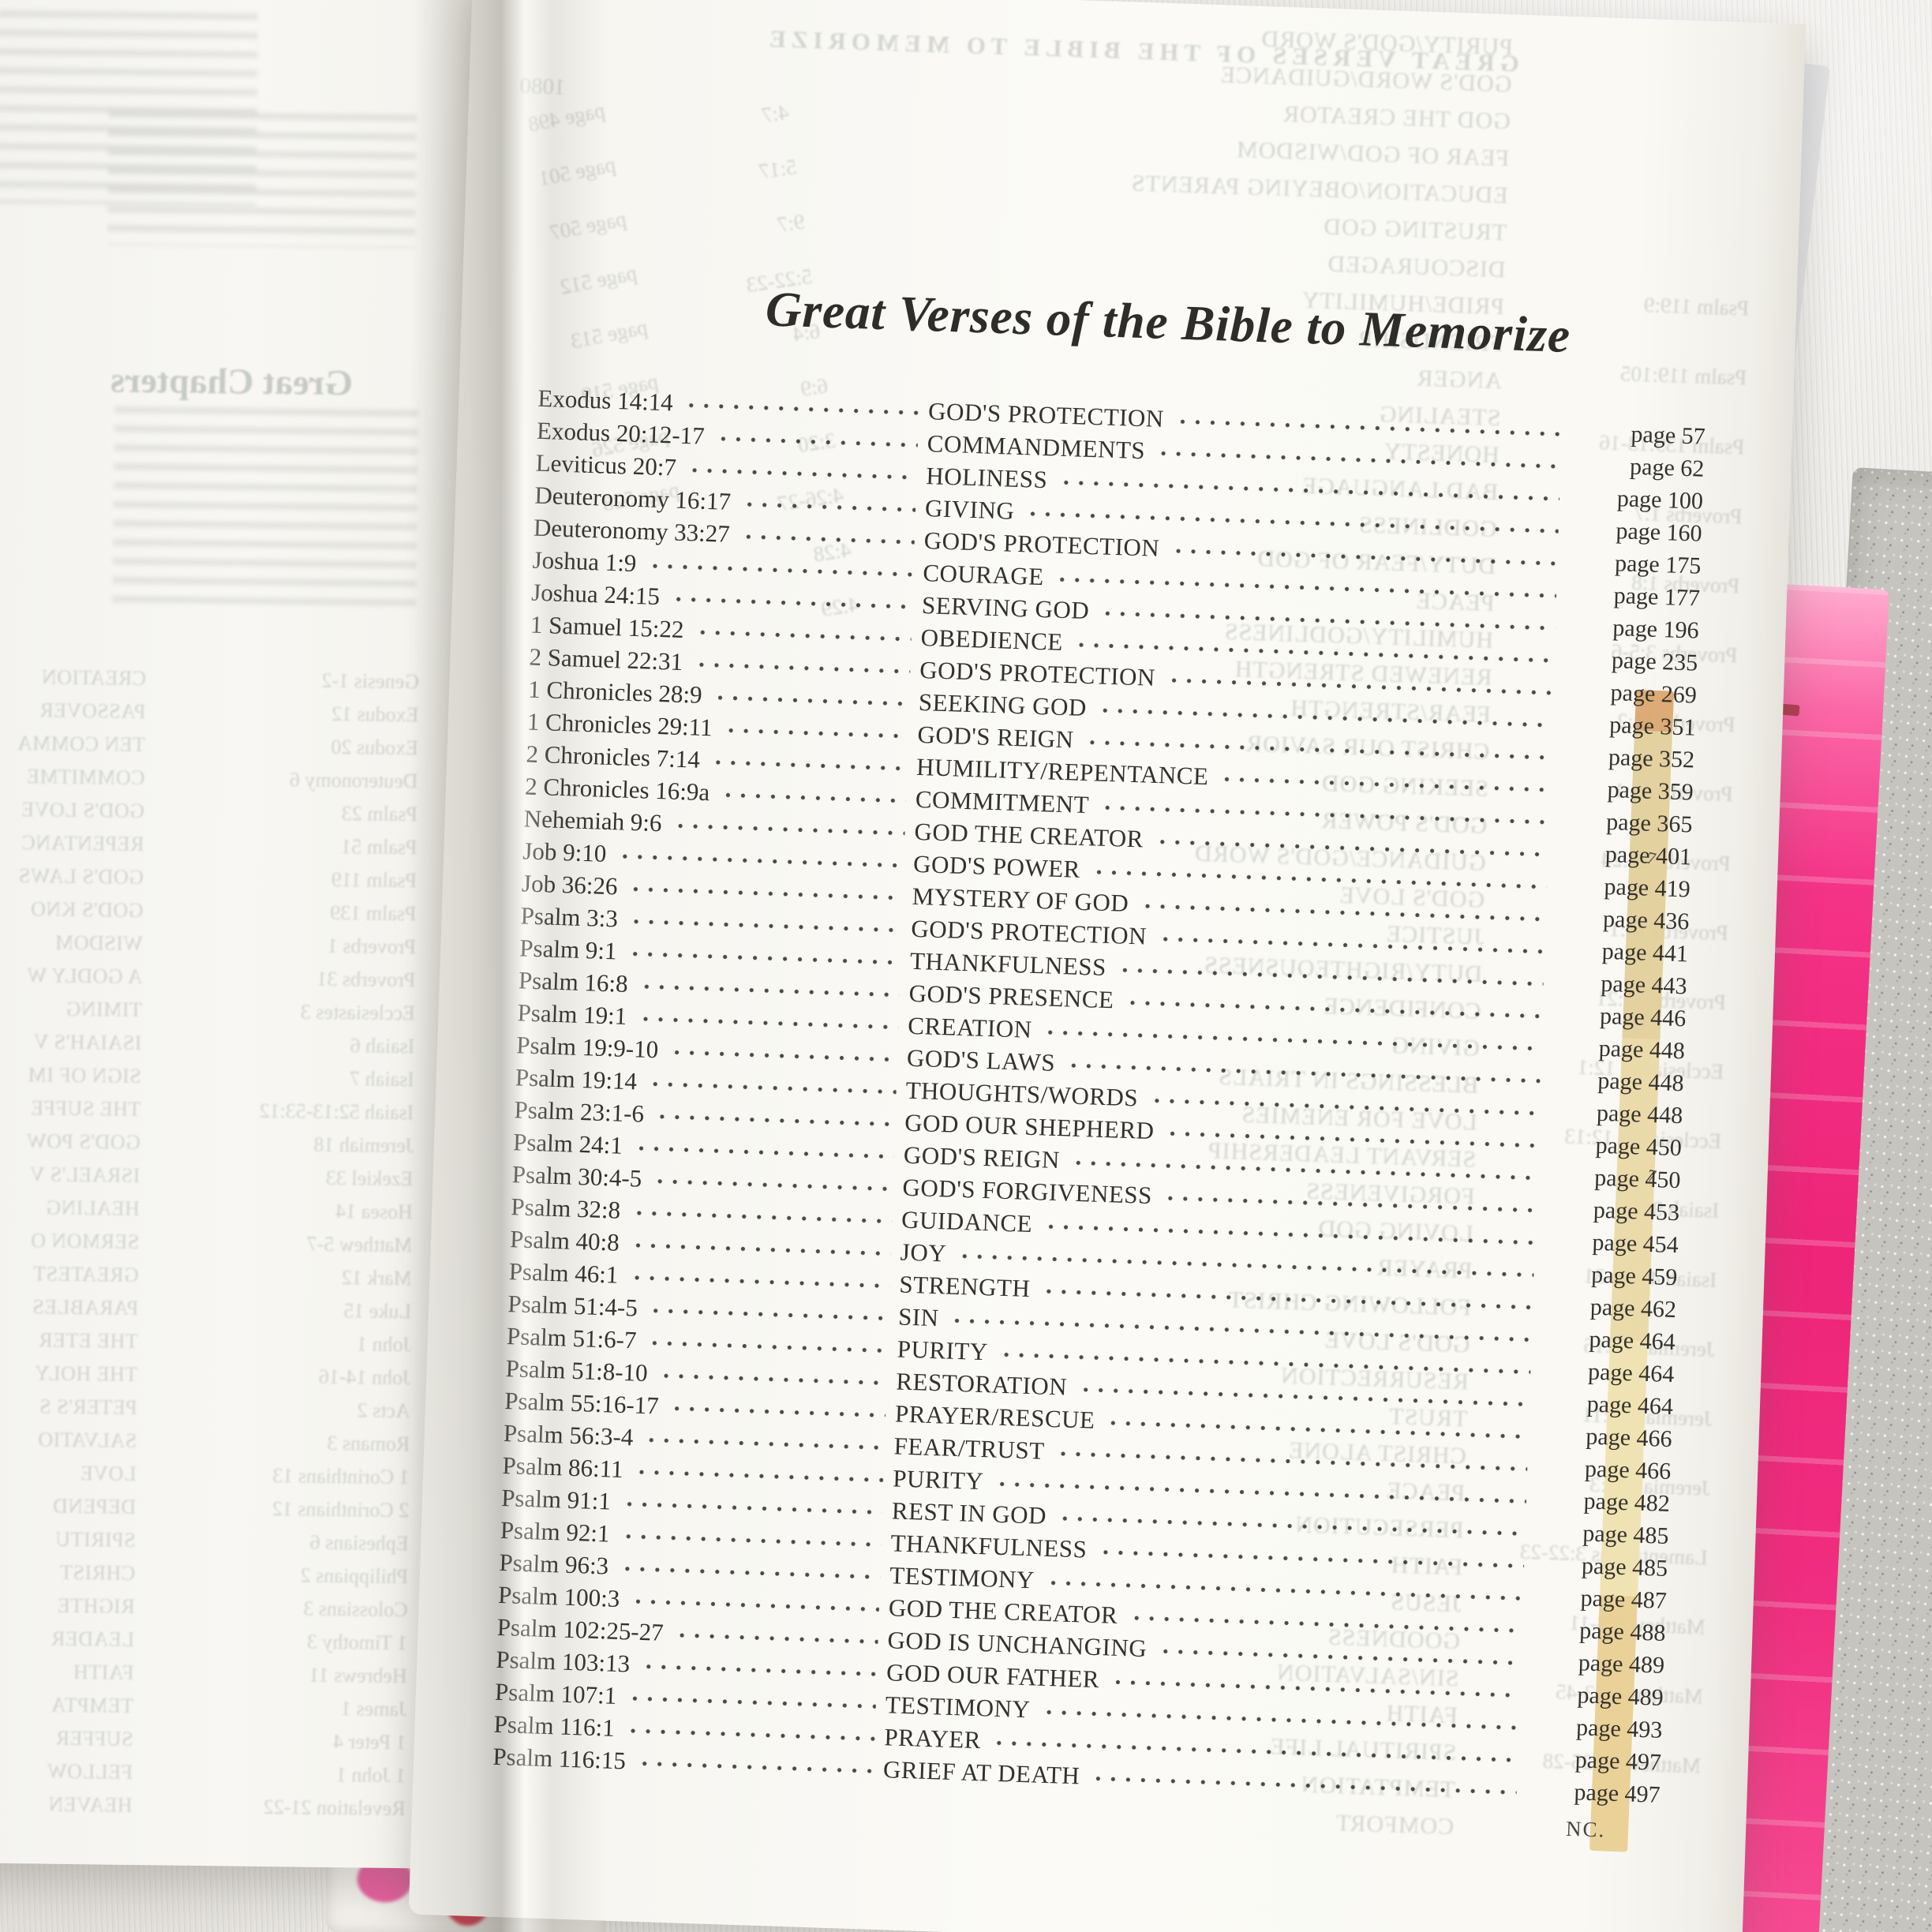 The height and width of the screenshot is (1932, 1932). What do you see at coordinates (366, 979) in the screenshot?
I see `bleedthrough-line: Proverbs 31` at bounding box center [366, 979].